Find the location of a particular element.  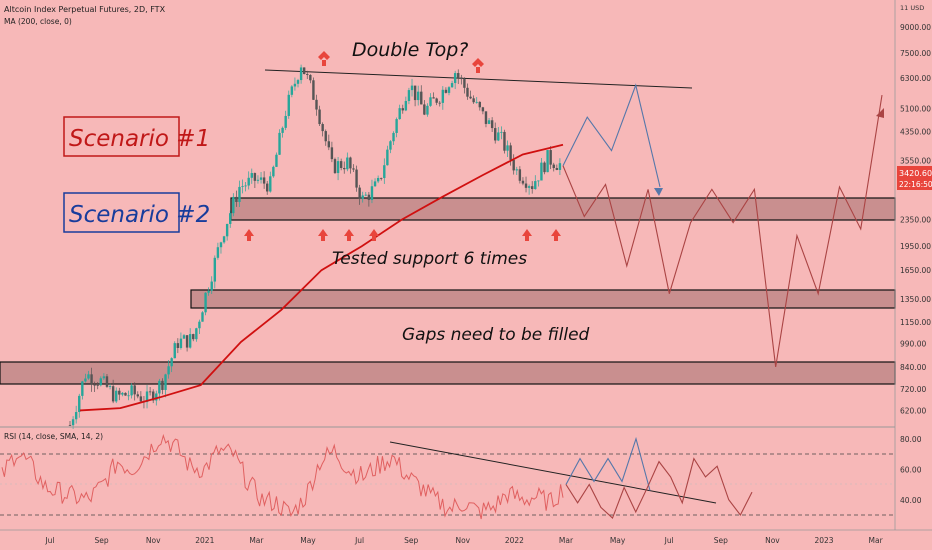

price-tick-label: 2350.00 is located at coordinates (915, 219).